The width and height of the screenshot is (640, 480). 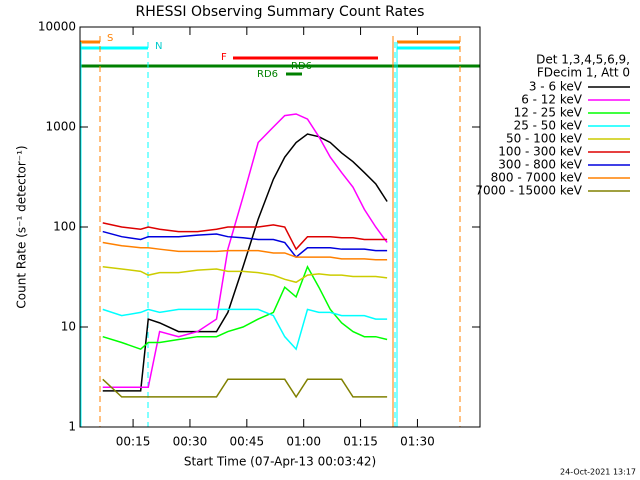 What do you see at coordinates (64, 227) in the screenshot?
I see `y-tick-label: 100` at bounding box center [64, 227].